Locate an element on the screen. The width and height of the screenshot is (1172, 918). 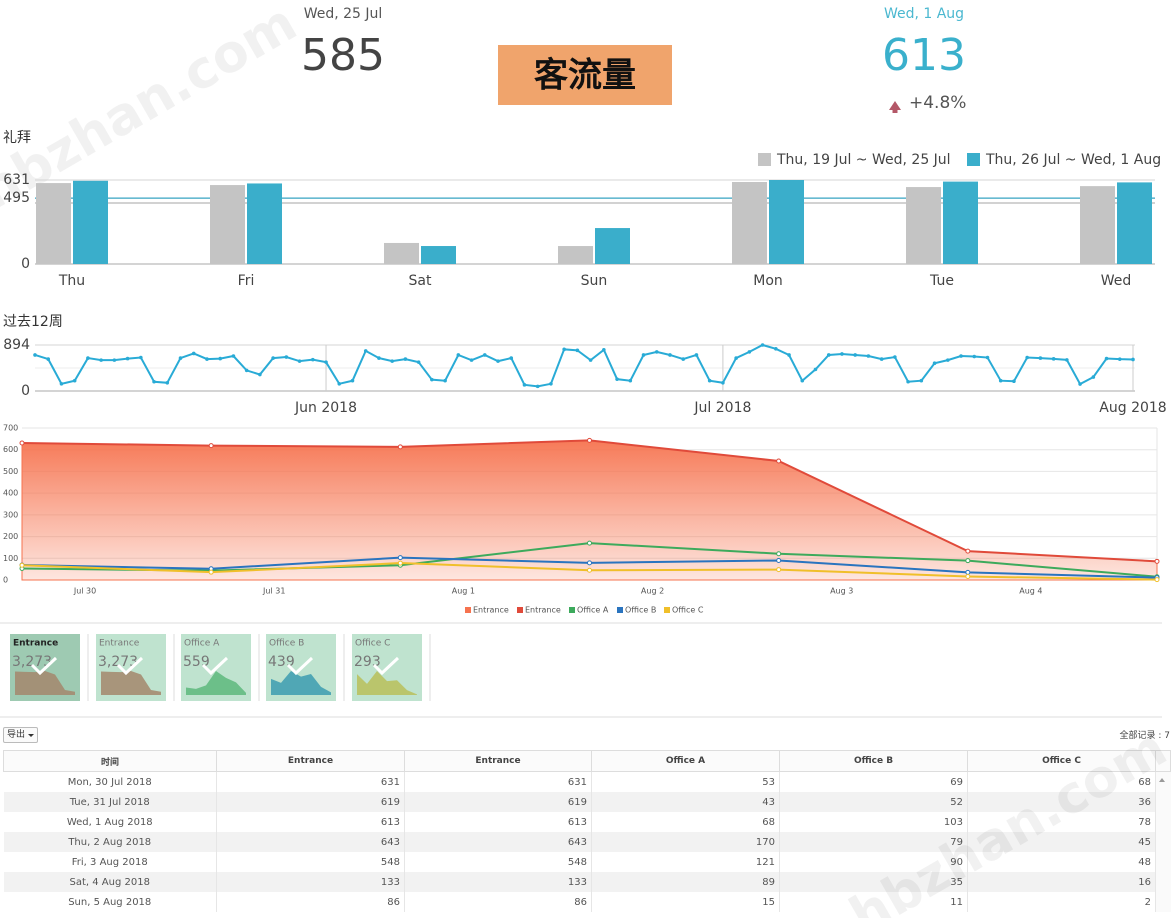
column-header: Office B is located at coordinates (873, 761).